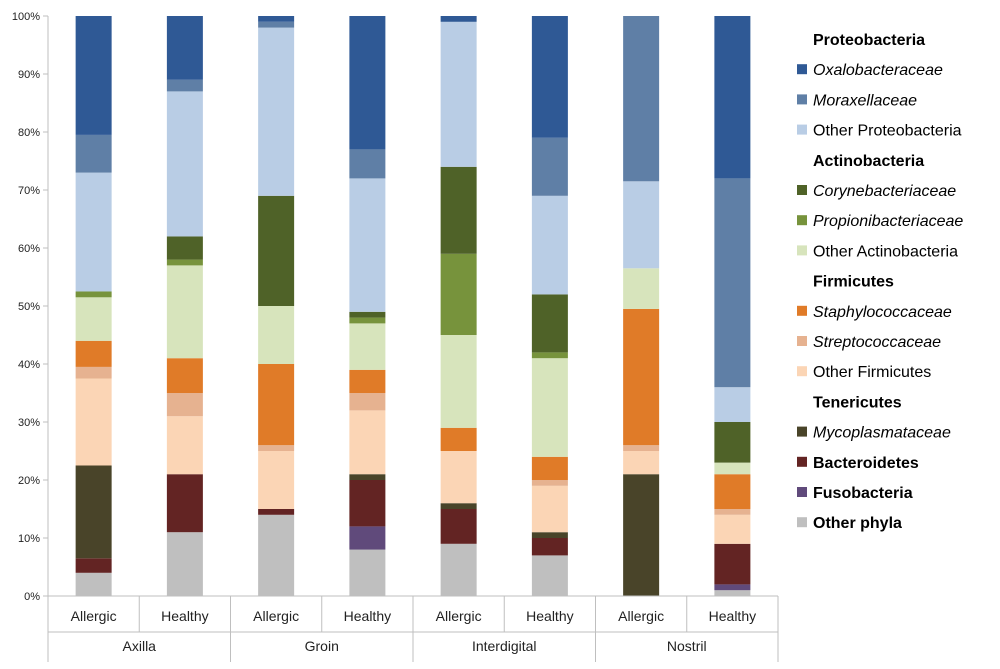 The width and height of the screenshot is (1000, 669). What do you see at coordinates (29, 75) in the screenshot?
I see `y-tick-label: 90%` at bounding box center [29, 75].